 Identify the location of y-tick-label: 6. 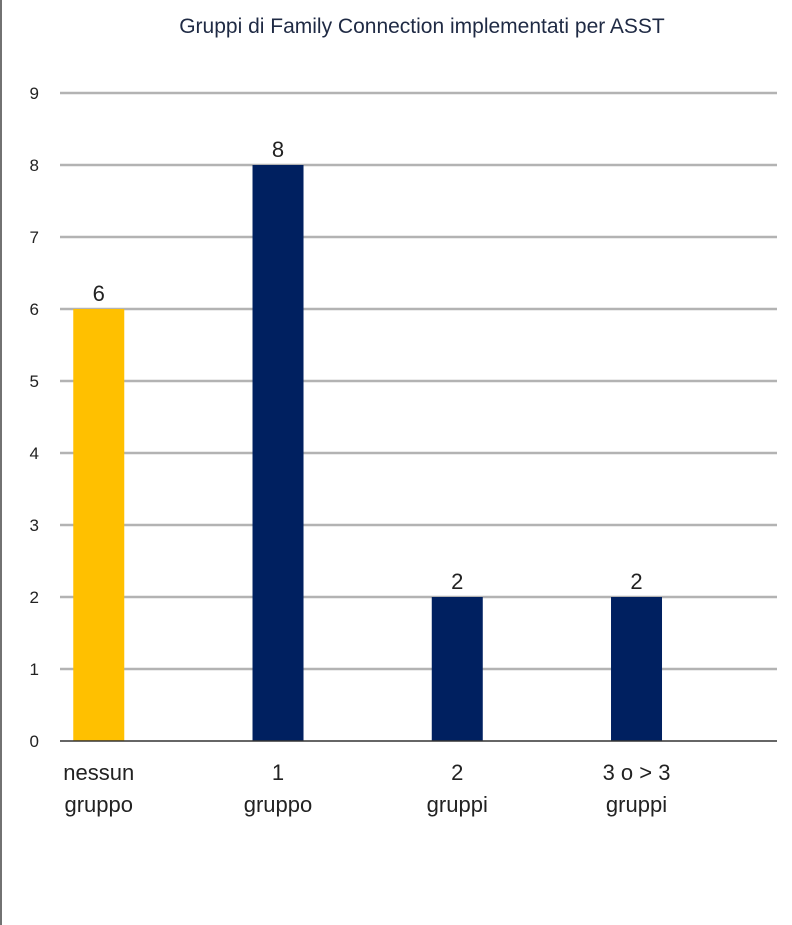
(34, 309).